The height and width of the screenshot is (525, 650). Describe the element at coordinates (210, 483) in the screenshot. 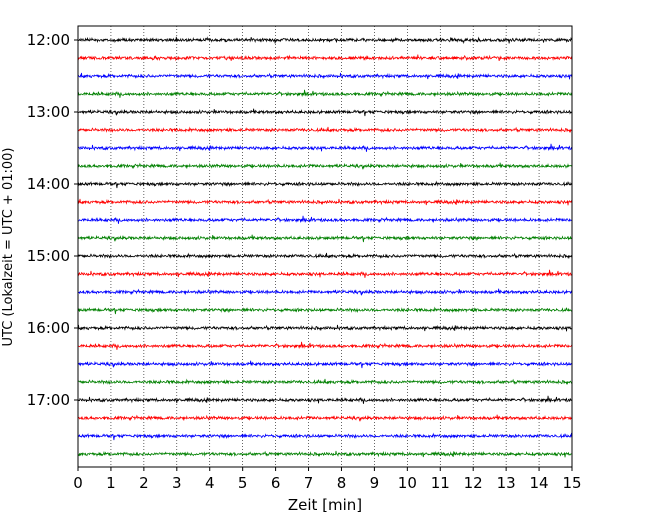

I see `x-tick-label: 4` at that location.